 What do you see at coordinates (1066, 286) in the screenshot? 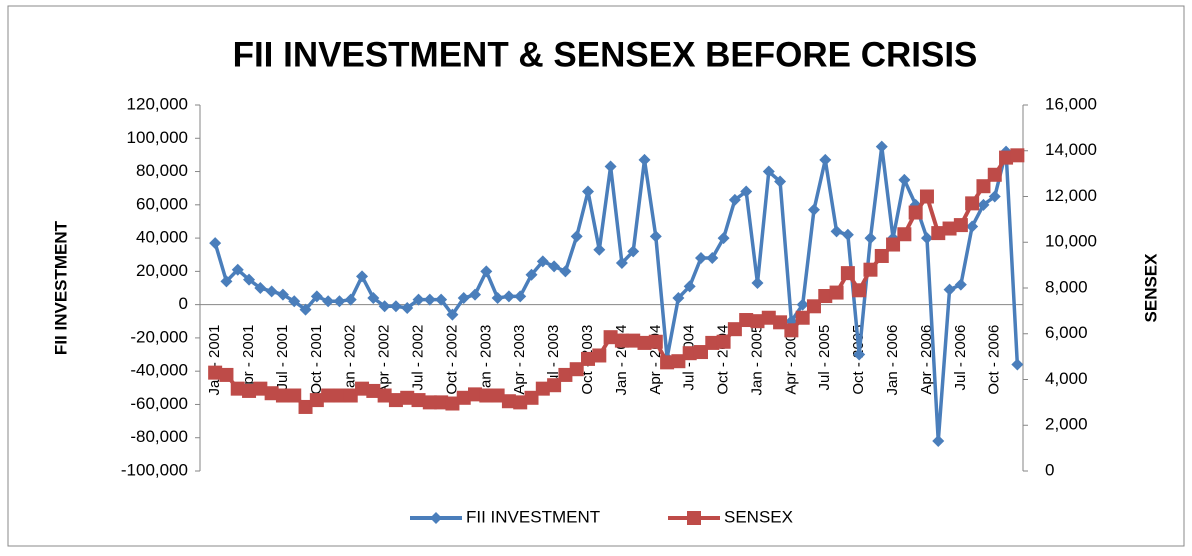
I see `y2-tick-label: 8,000` at bounding box center [1066, 286].